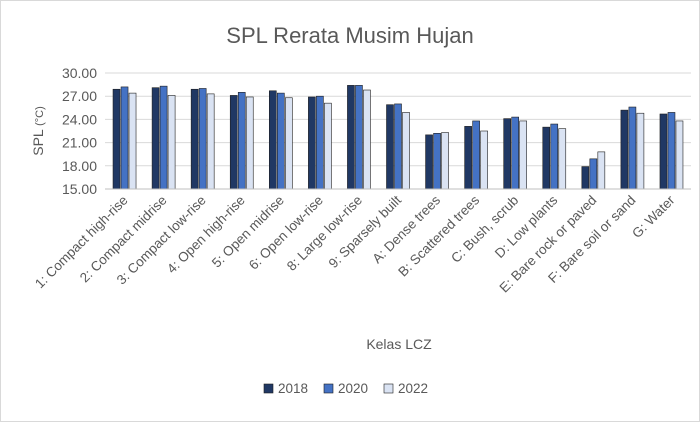 This screenshot has width=700, height=422. What do you see at coordinates (79, 131) in the screenshot?
I see `y-tick-labels: 15.00 18.00 21.00 24.00 27.00 30.00` at bounding box center [79, 131].